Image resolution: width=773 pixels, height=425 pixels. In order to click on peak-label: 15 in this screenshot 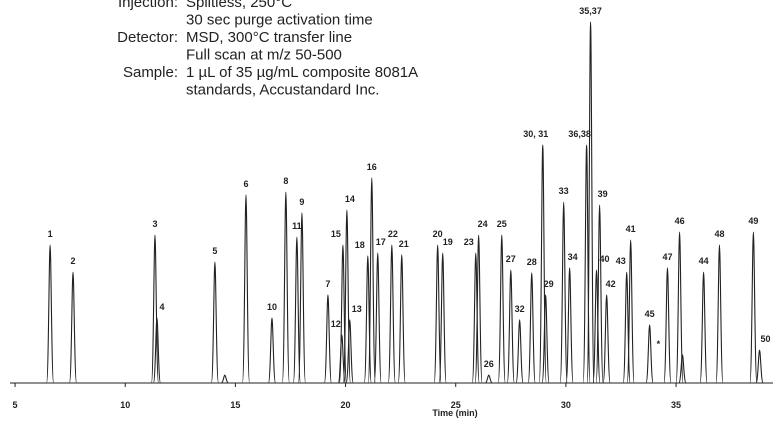, I will do `click(336, 234)`.